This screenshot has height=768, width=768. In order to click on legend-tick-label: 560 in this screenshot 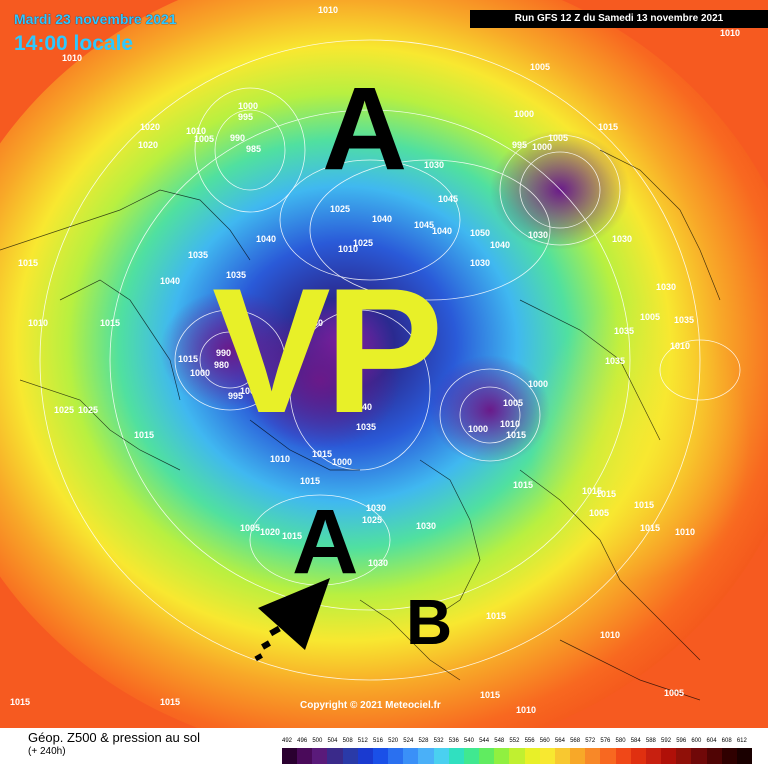, I will do `click(544, 741)`.